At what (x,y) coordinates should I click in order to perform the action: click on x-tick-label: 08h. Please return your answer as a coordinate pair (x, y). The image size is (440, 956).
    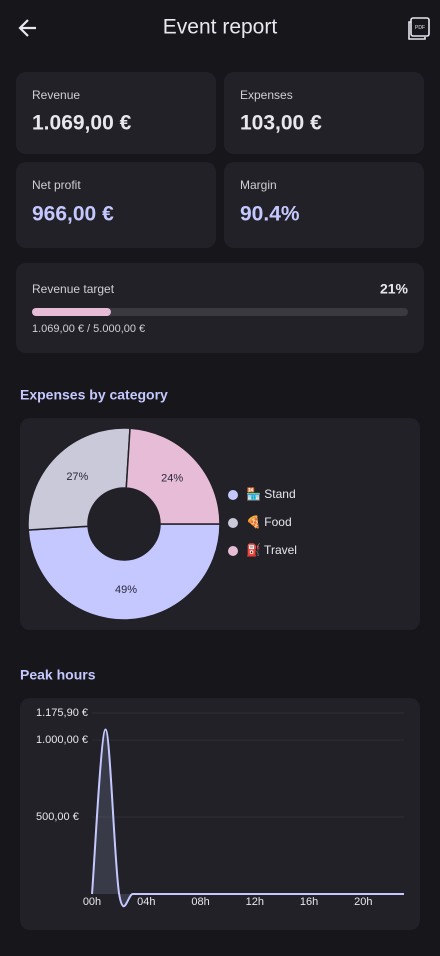
    Looking at the image, I should click on (200, 902).